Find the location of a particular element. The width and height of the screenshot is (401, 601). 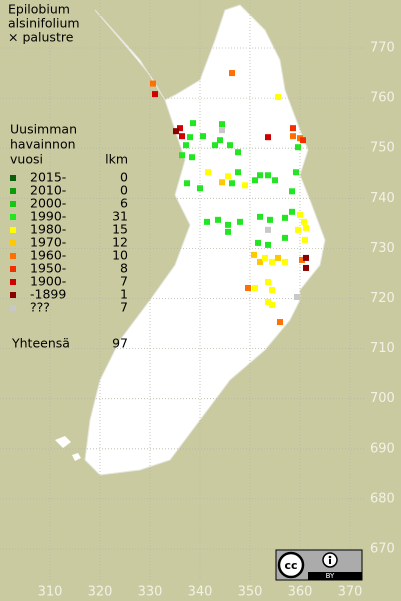

title-line: alsinifolium is located at coordinates (44, 23).